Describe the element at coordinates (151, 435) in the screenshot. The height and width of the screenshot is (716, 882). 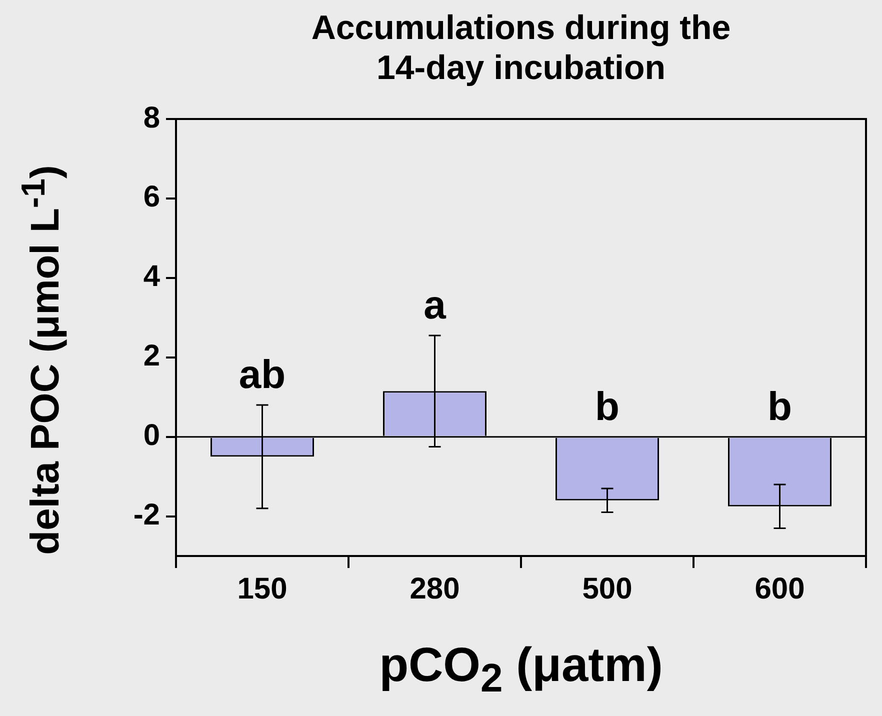
I see `y-tick-label: 0` at that location.